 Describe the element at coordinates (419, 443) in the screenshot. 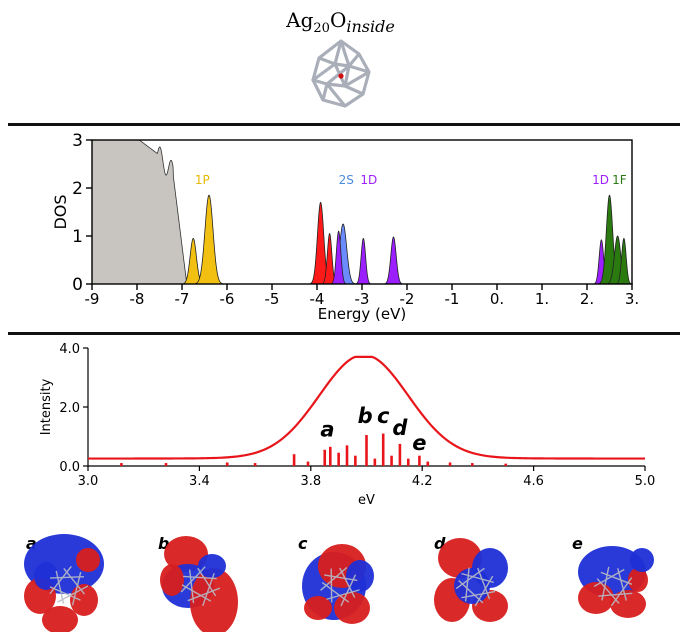

I see `spectrum-annotation-e: e` at that location.